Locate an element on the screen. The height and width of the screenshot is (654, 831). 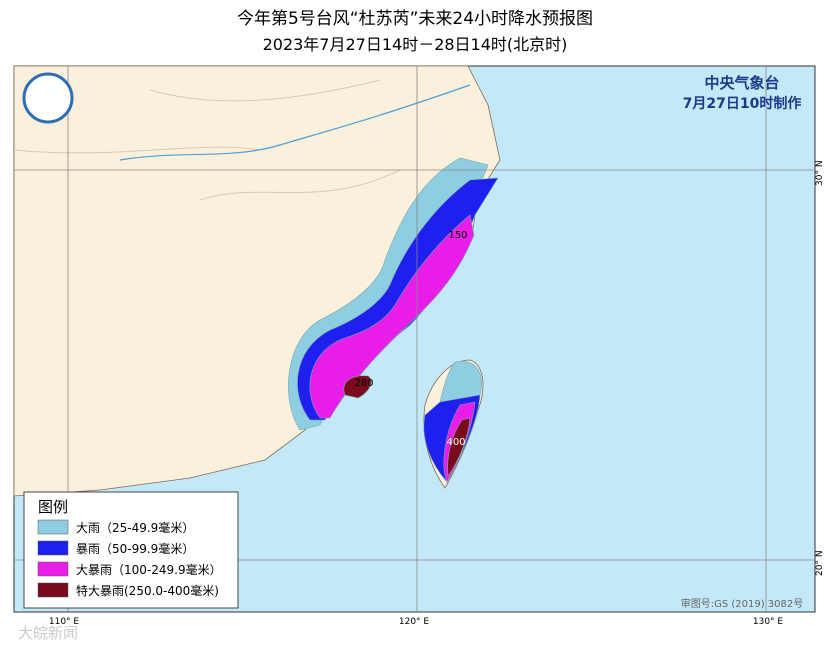
legend-label: 大雨（25-49.9毫米） is located at coordinates (135, 527).